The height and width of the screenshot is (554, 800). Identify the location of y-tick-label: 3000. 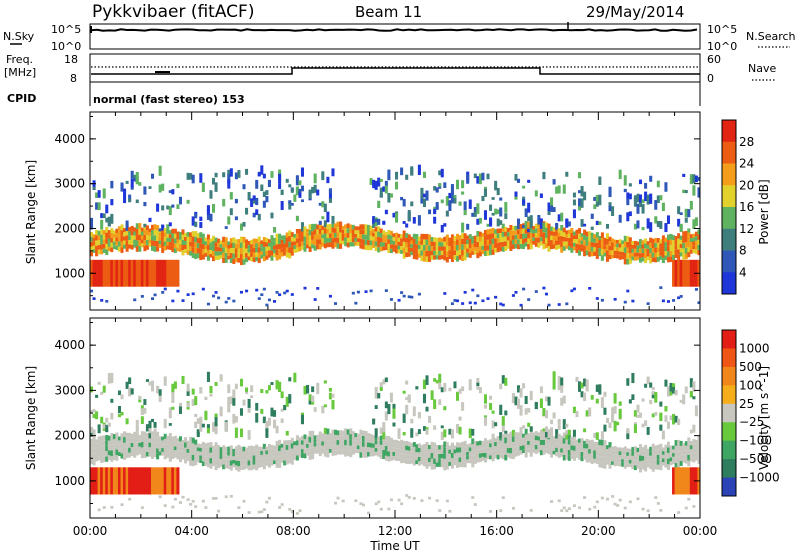
(69, 390).